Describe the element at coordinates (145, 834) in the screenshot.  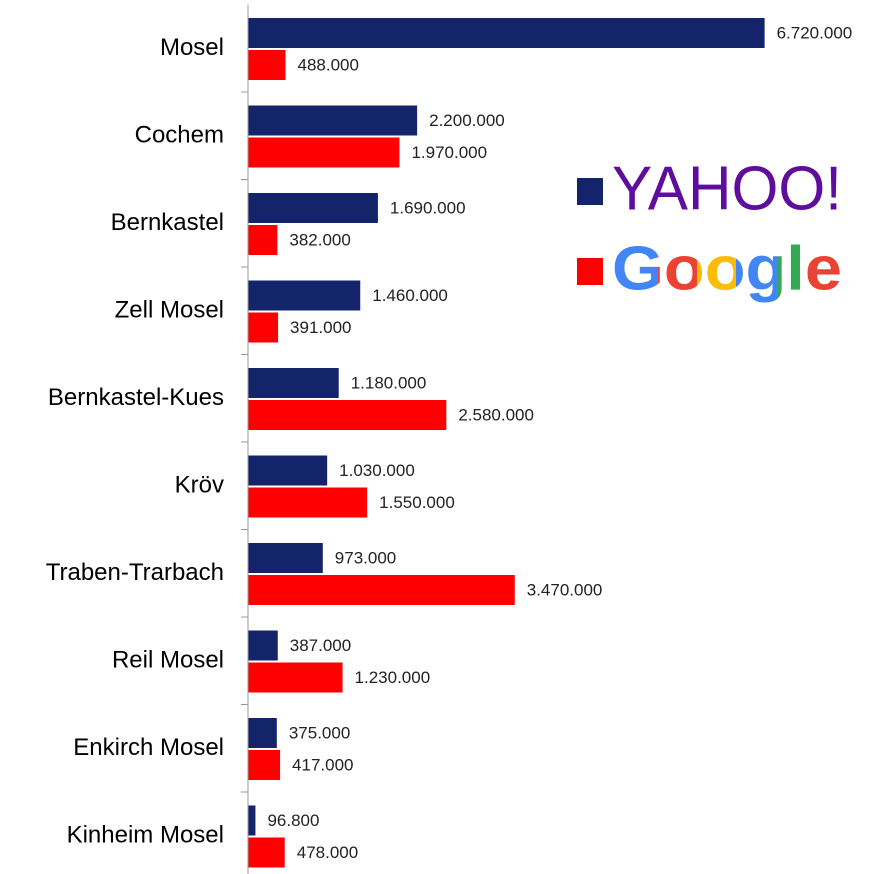
I see `category-label: Kinheim Mosel` at that location.